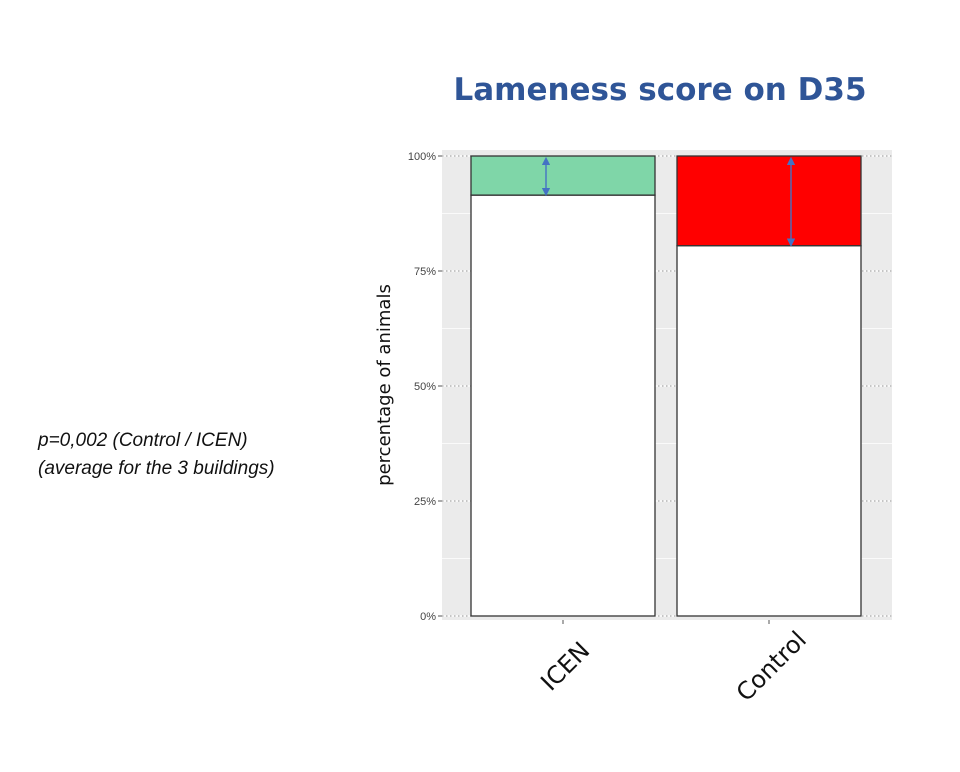 The width and height of the screenshot is (960, 772). I want to click on p-value-note: p=0,002 (Control / ICEN), so click(143, 440).